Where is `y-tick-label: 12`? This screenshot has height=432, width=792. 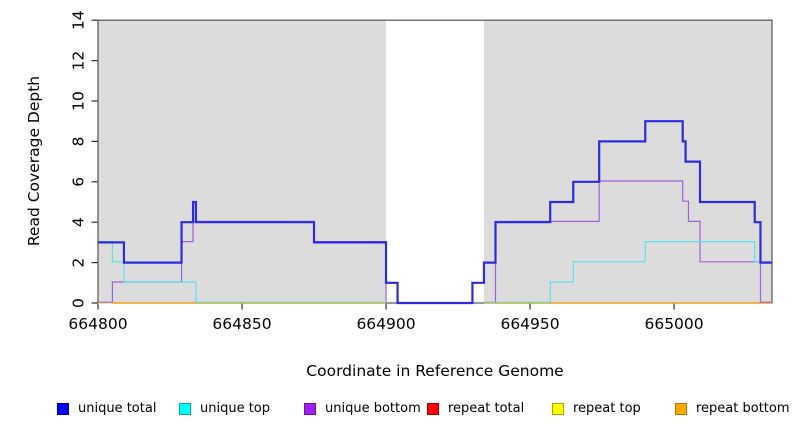
y-tick-label: 12 is located at coordinates (78, 61).